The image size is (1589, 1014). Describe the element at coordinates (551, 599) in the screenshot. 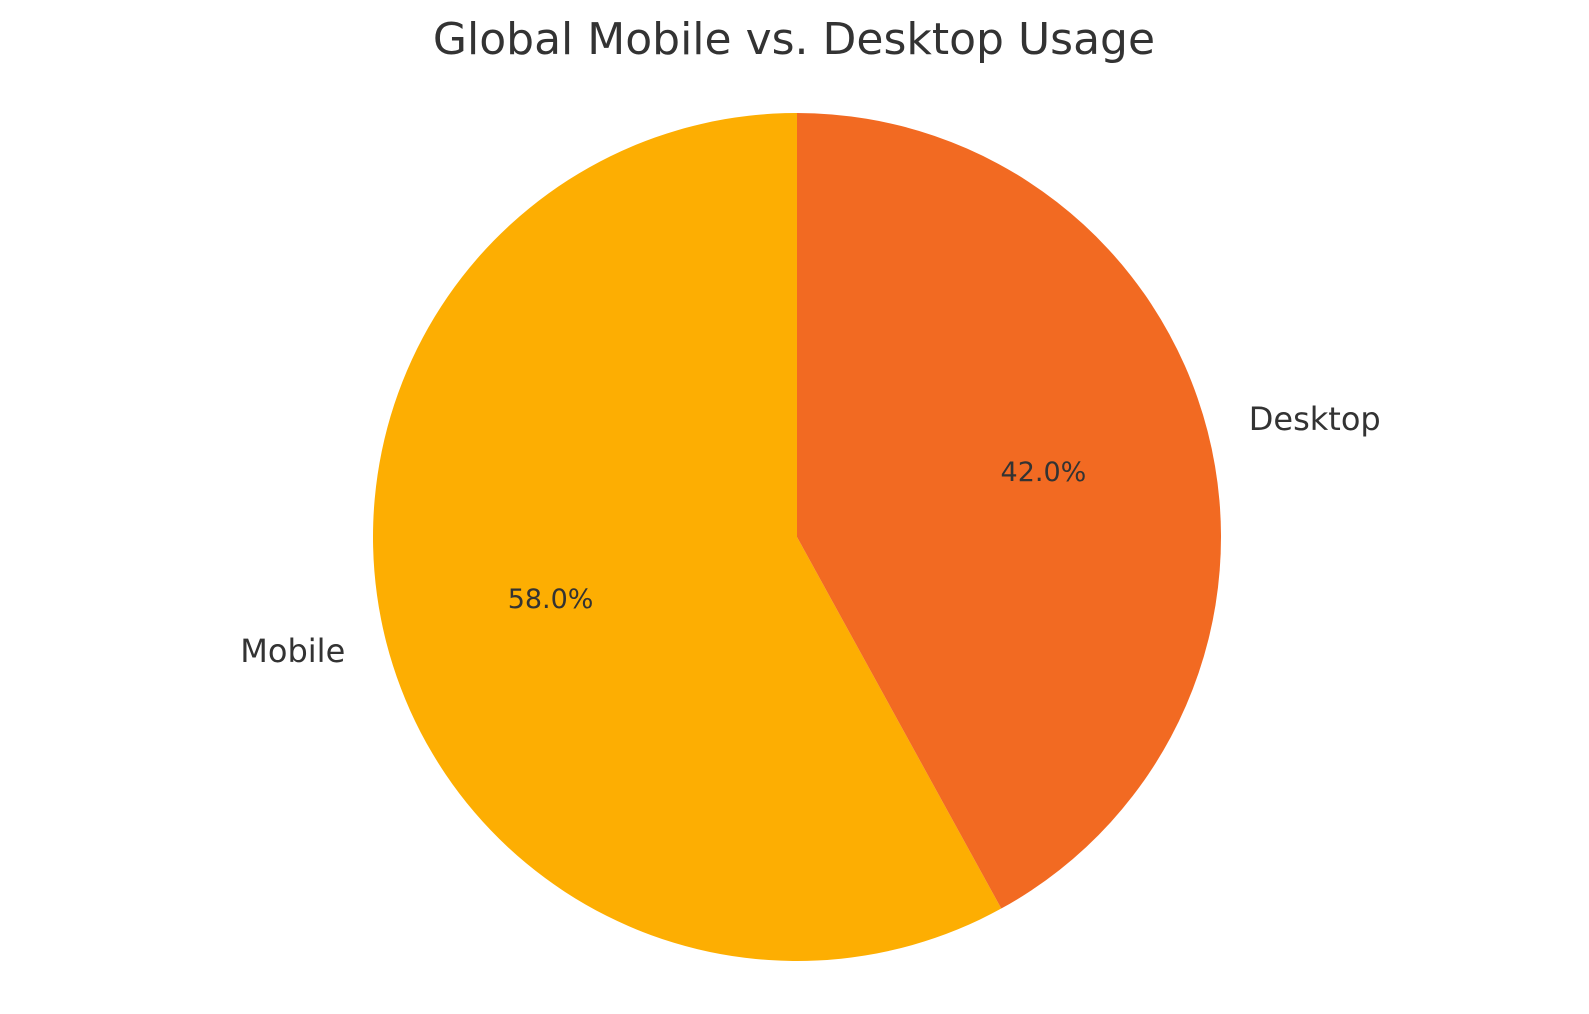

I see `slice-percent-mobile: 58.0%` at that location.